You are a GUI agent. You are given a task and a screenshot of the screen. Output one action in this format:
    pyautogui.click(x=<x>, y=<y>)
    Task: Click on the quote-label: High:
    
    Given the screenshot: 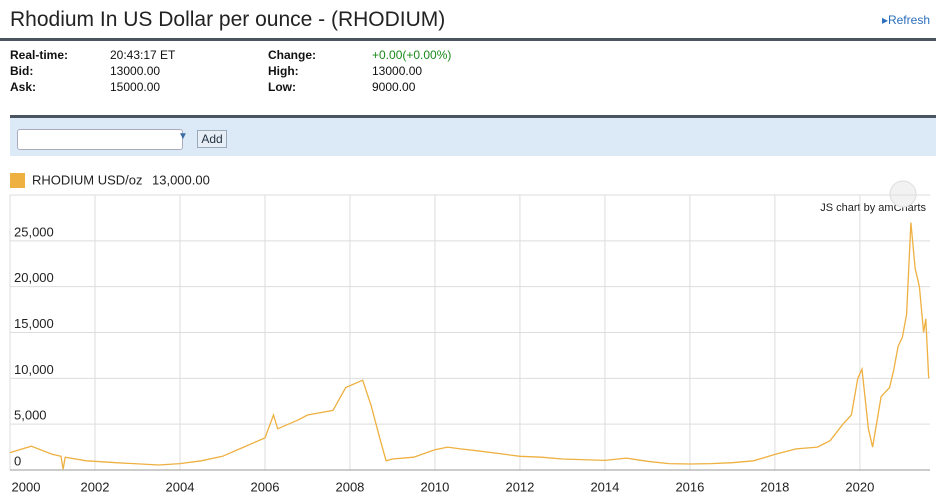 What is the action you would take?
    pyautogui.click(x=283, y=71)
    